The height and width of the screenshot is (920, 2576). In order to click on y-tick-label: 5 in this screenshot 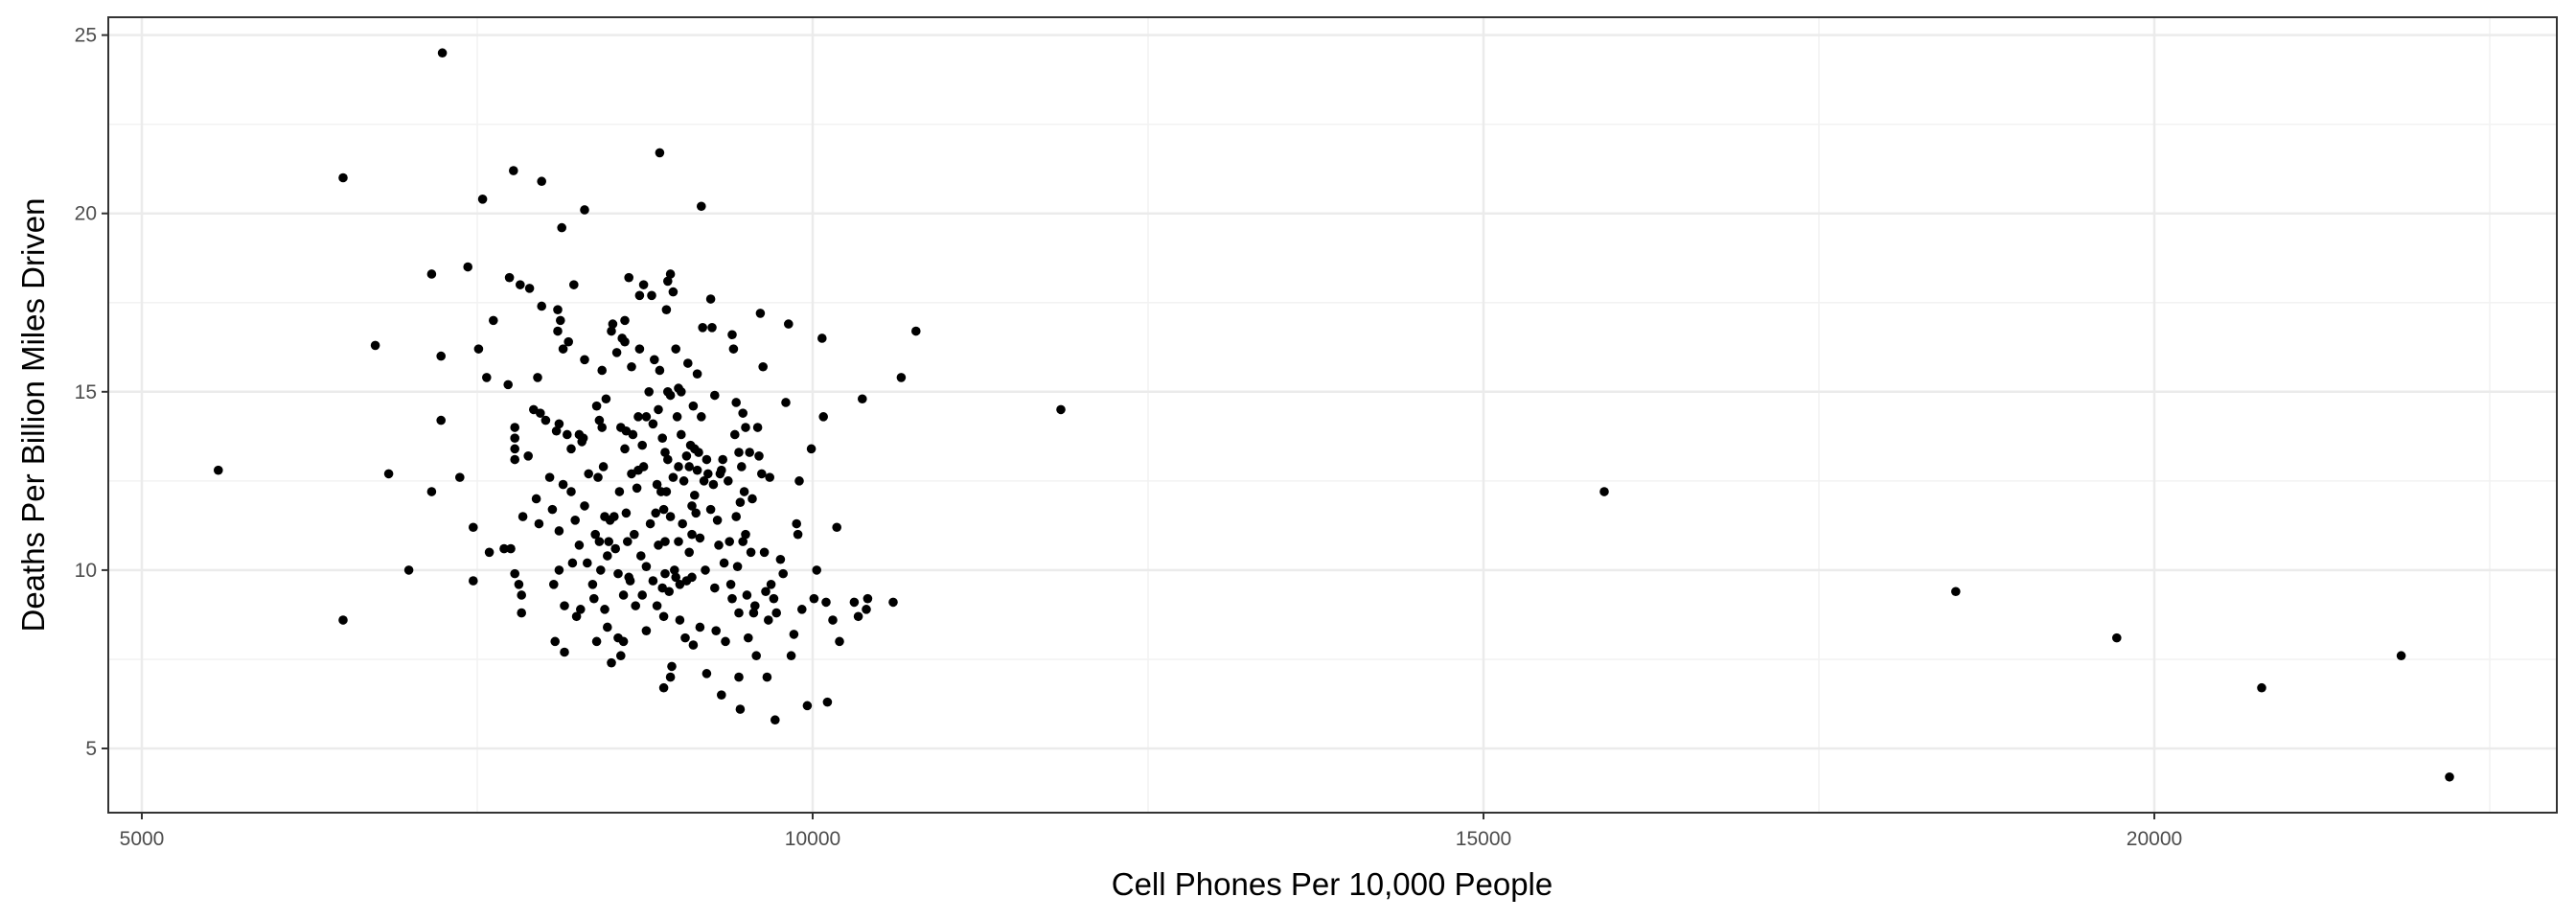, I will do `click(91, 749)`.